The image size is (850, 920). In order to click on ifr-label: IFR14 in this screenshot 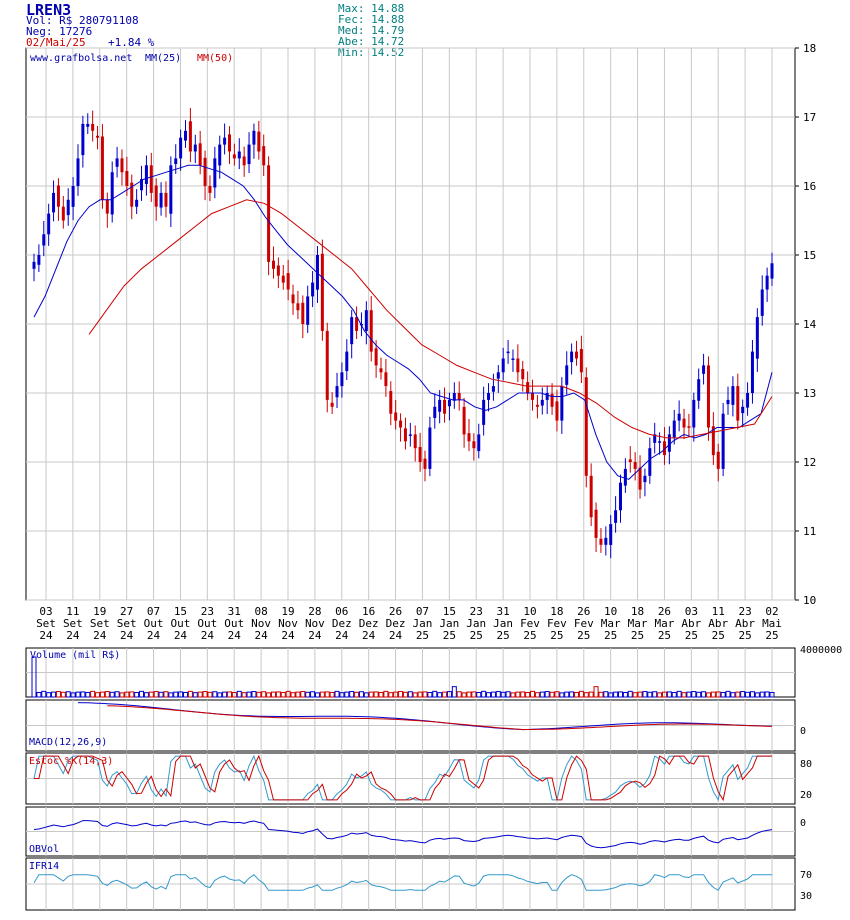, I will do `click(44, 866)`.